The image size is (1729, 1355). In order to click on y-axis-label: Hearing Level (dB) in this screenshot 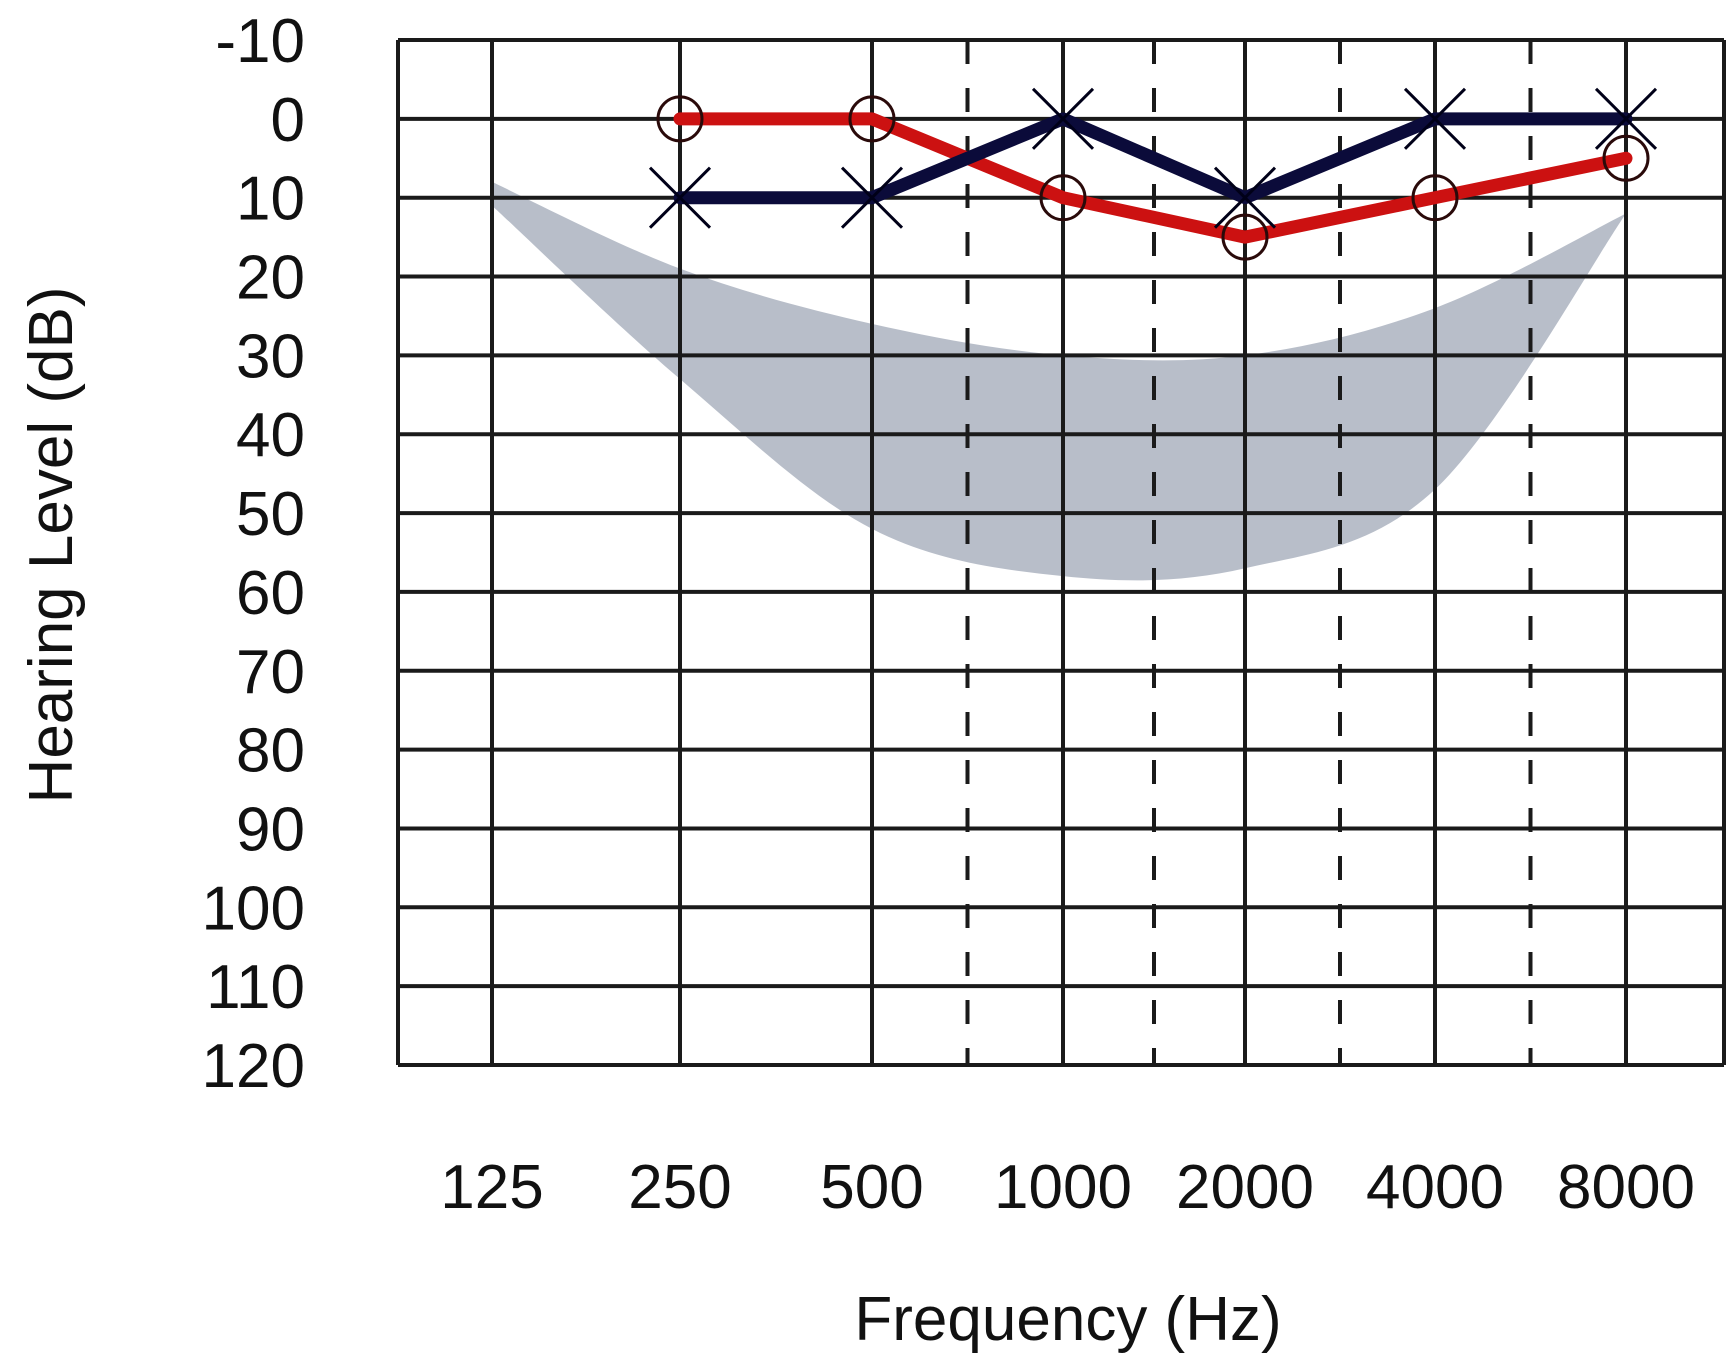, I will do `click(51, 545)`.